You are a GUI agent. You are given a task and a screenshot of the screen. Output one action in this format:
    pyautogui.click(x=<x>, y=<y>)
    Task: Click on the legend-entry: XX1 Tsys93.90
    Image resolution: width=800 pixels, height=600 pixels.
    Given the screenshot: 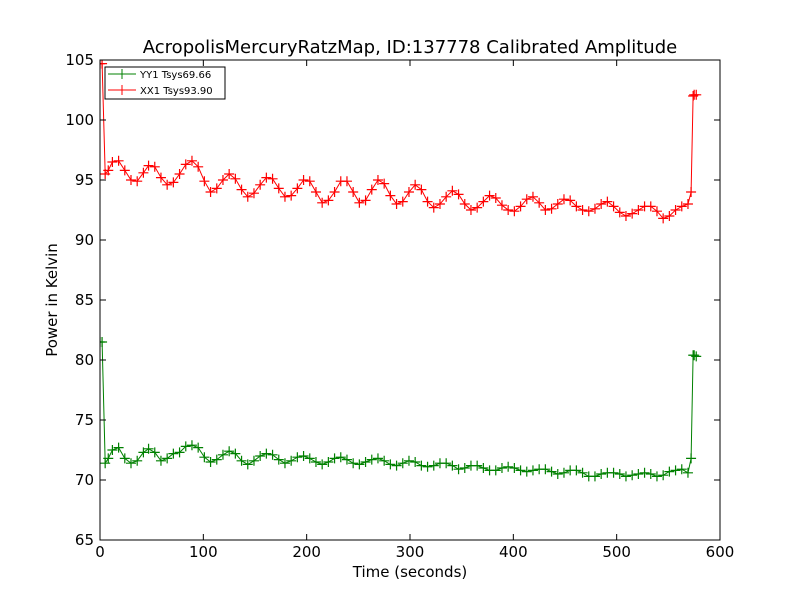 What is the action you would take?
    pyautogui.click(x=160, y=91)
    